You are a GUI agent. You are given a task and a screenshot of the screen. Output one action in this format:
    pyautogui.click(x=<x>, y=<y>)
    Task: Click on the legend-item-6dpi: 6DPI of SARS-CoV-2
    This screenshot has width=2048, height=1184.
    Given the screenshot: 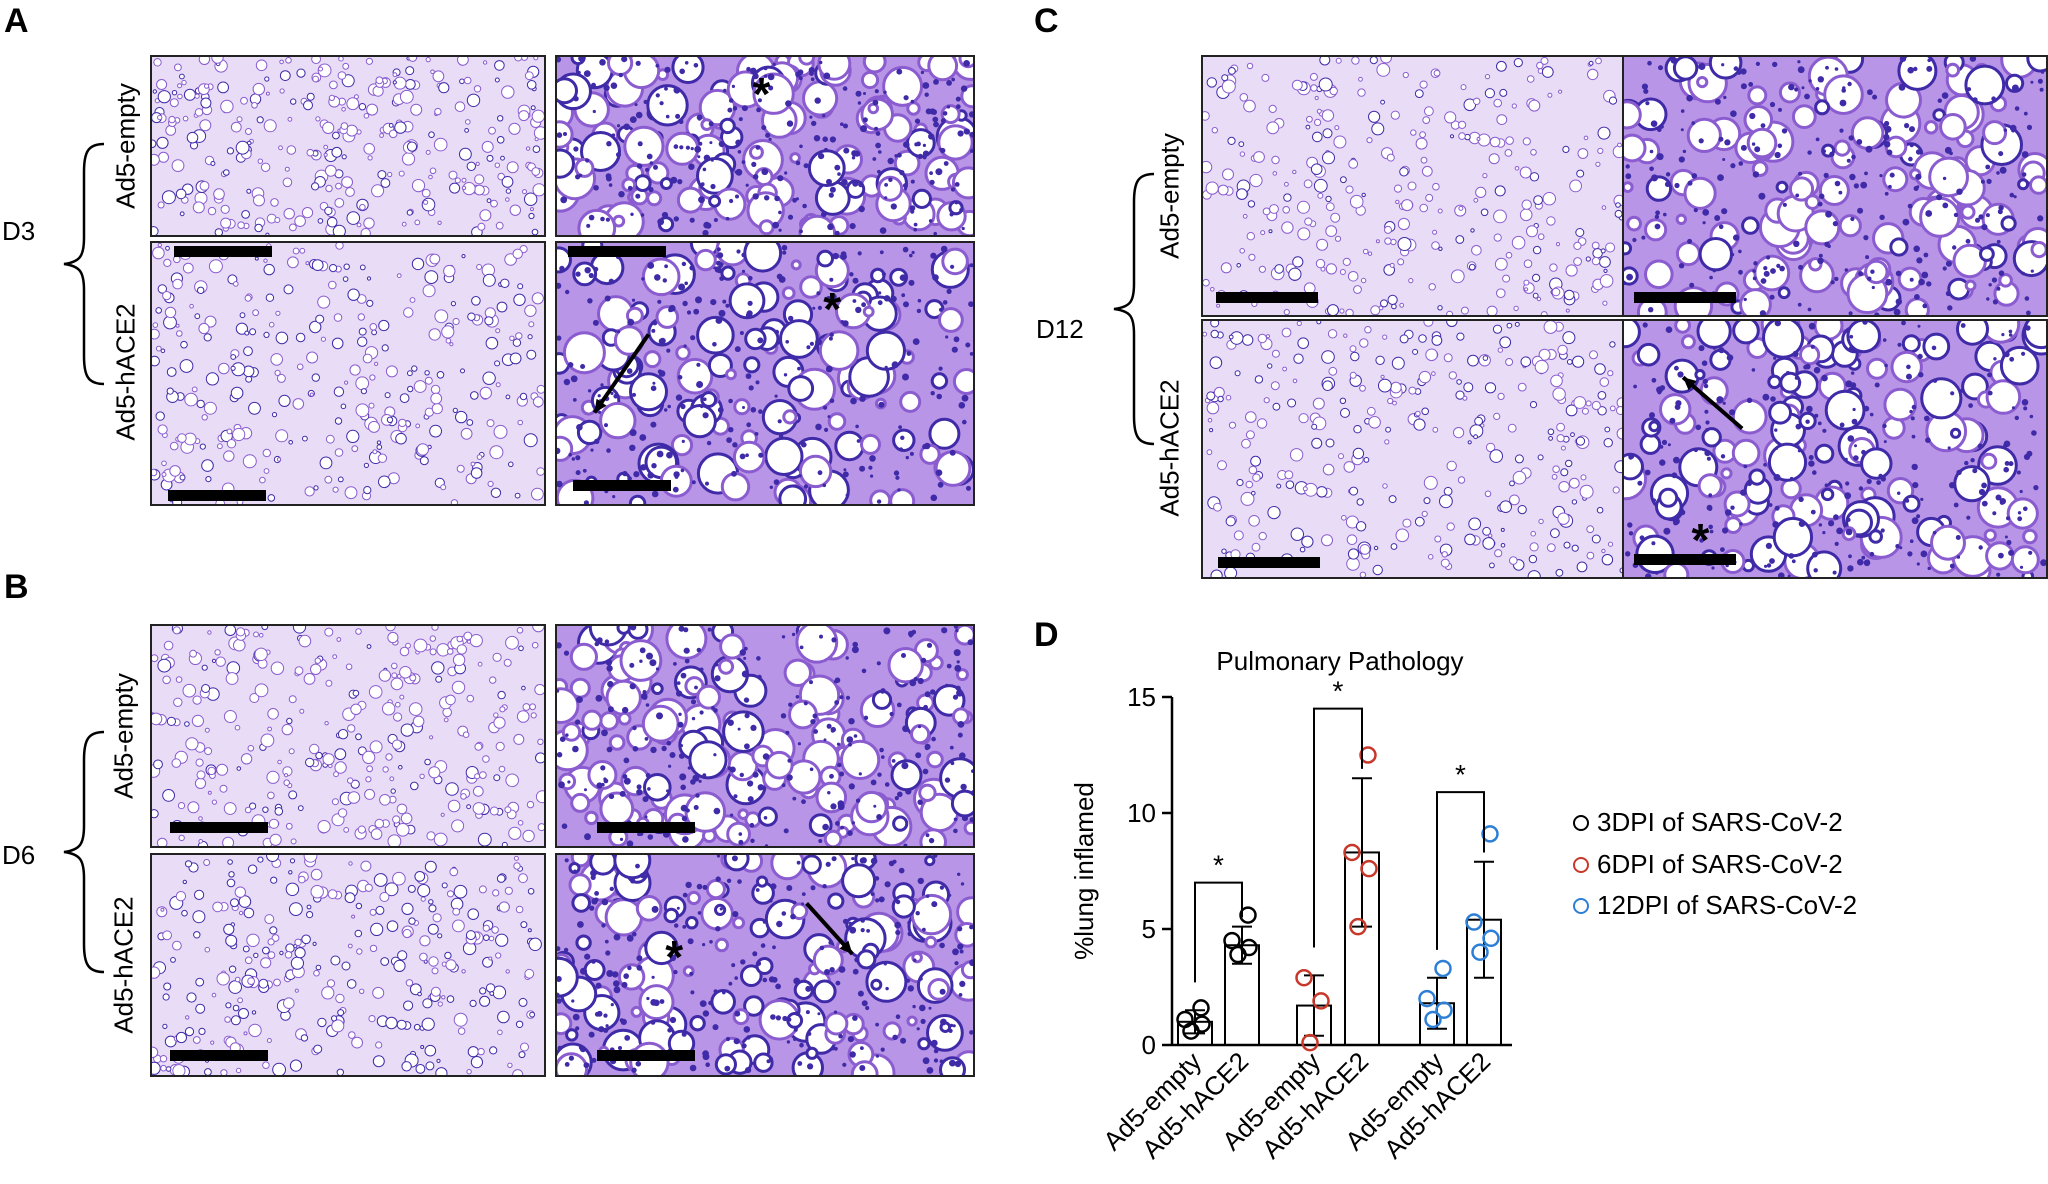 What is the action you would take?
    pyautogui.click(x=1708, y=864)
    